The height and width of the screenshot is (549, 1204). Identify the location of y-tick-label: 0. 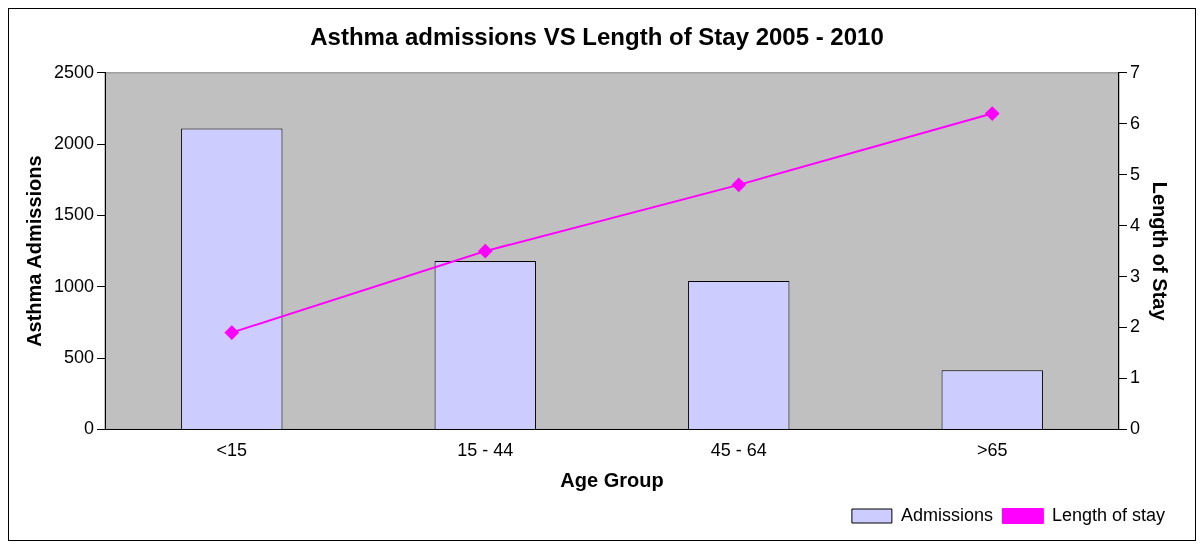
(89, 428).